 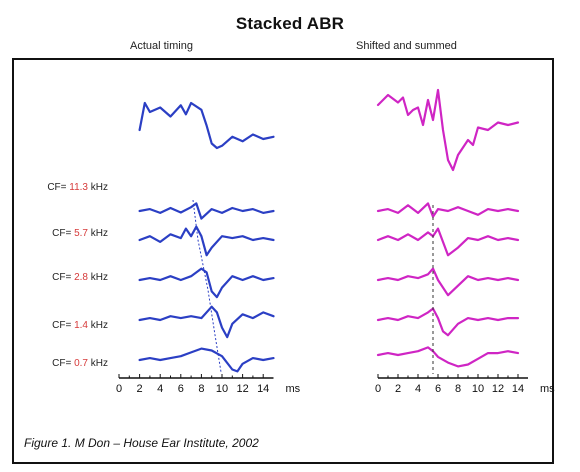 I want to click on cf-value: 0.7, so click(x=82, y=363).